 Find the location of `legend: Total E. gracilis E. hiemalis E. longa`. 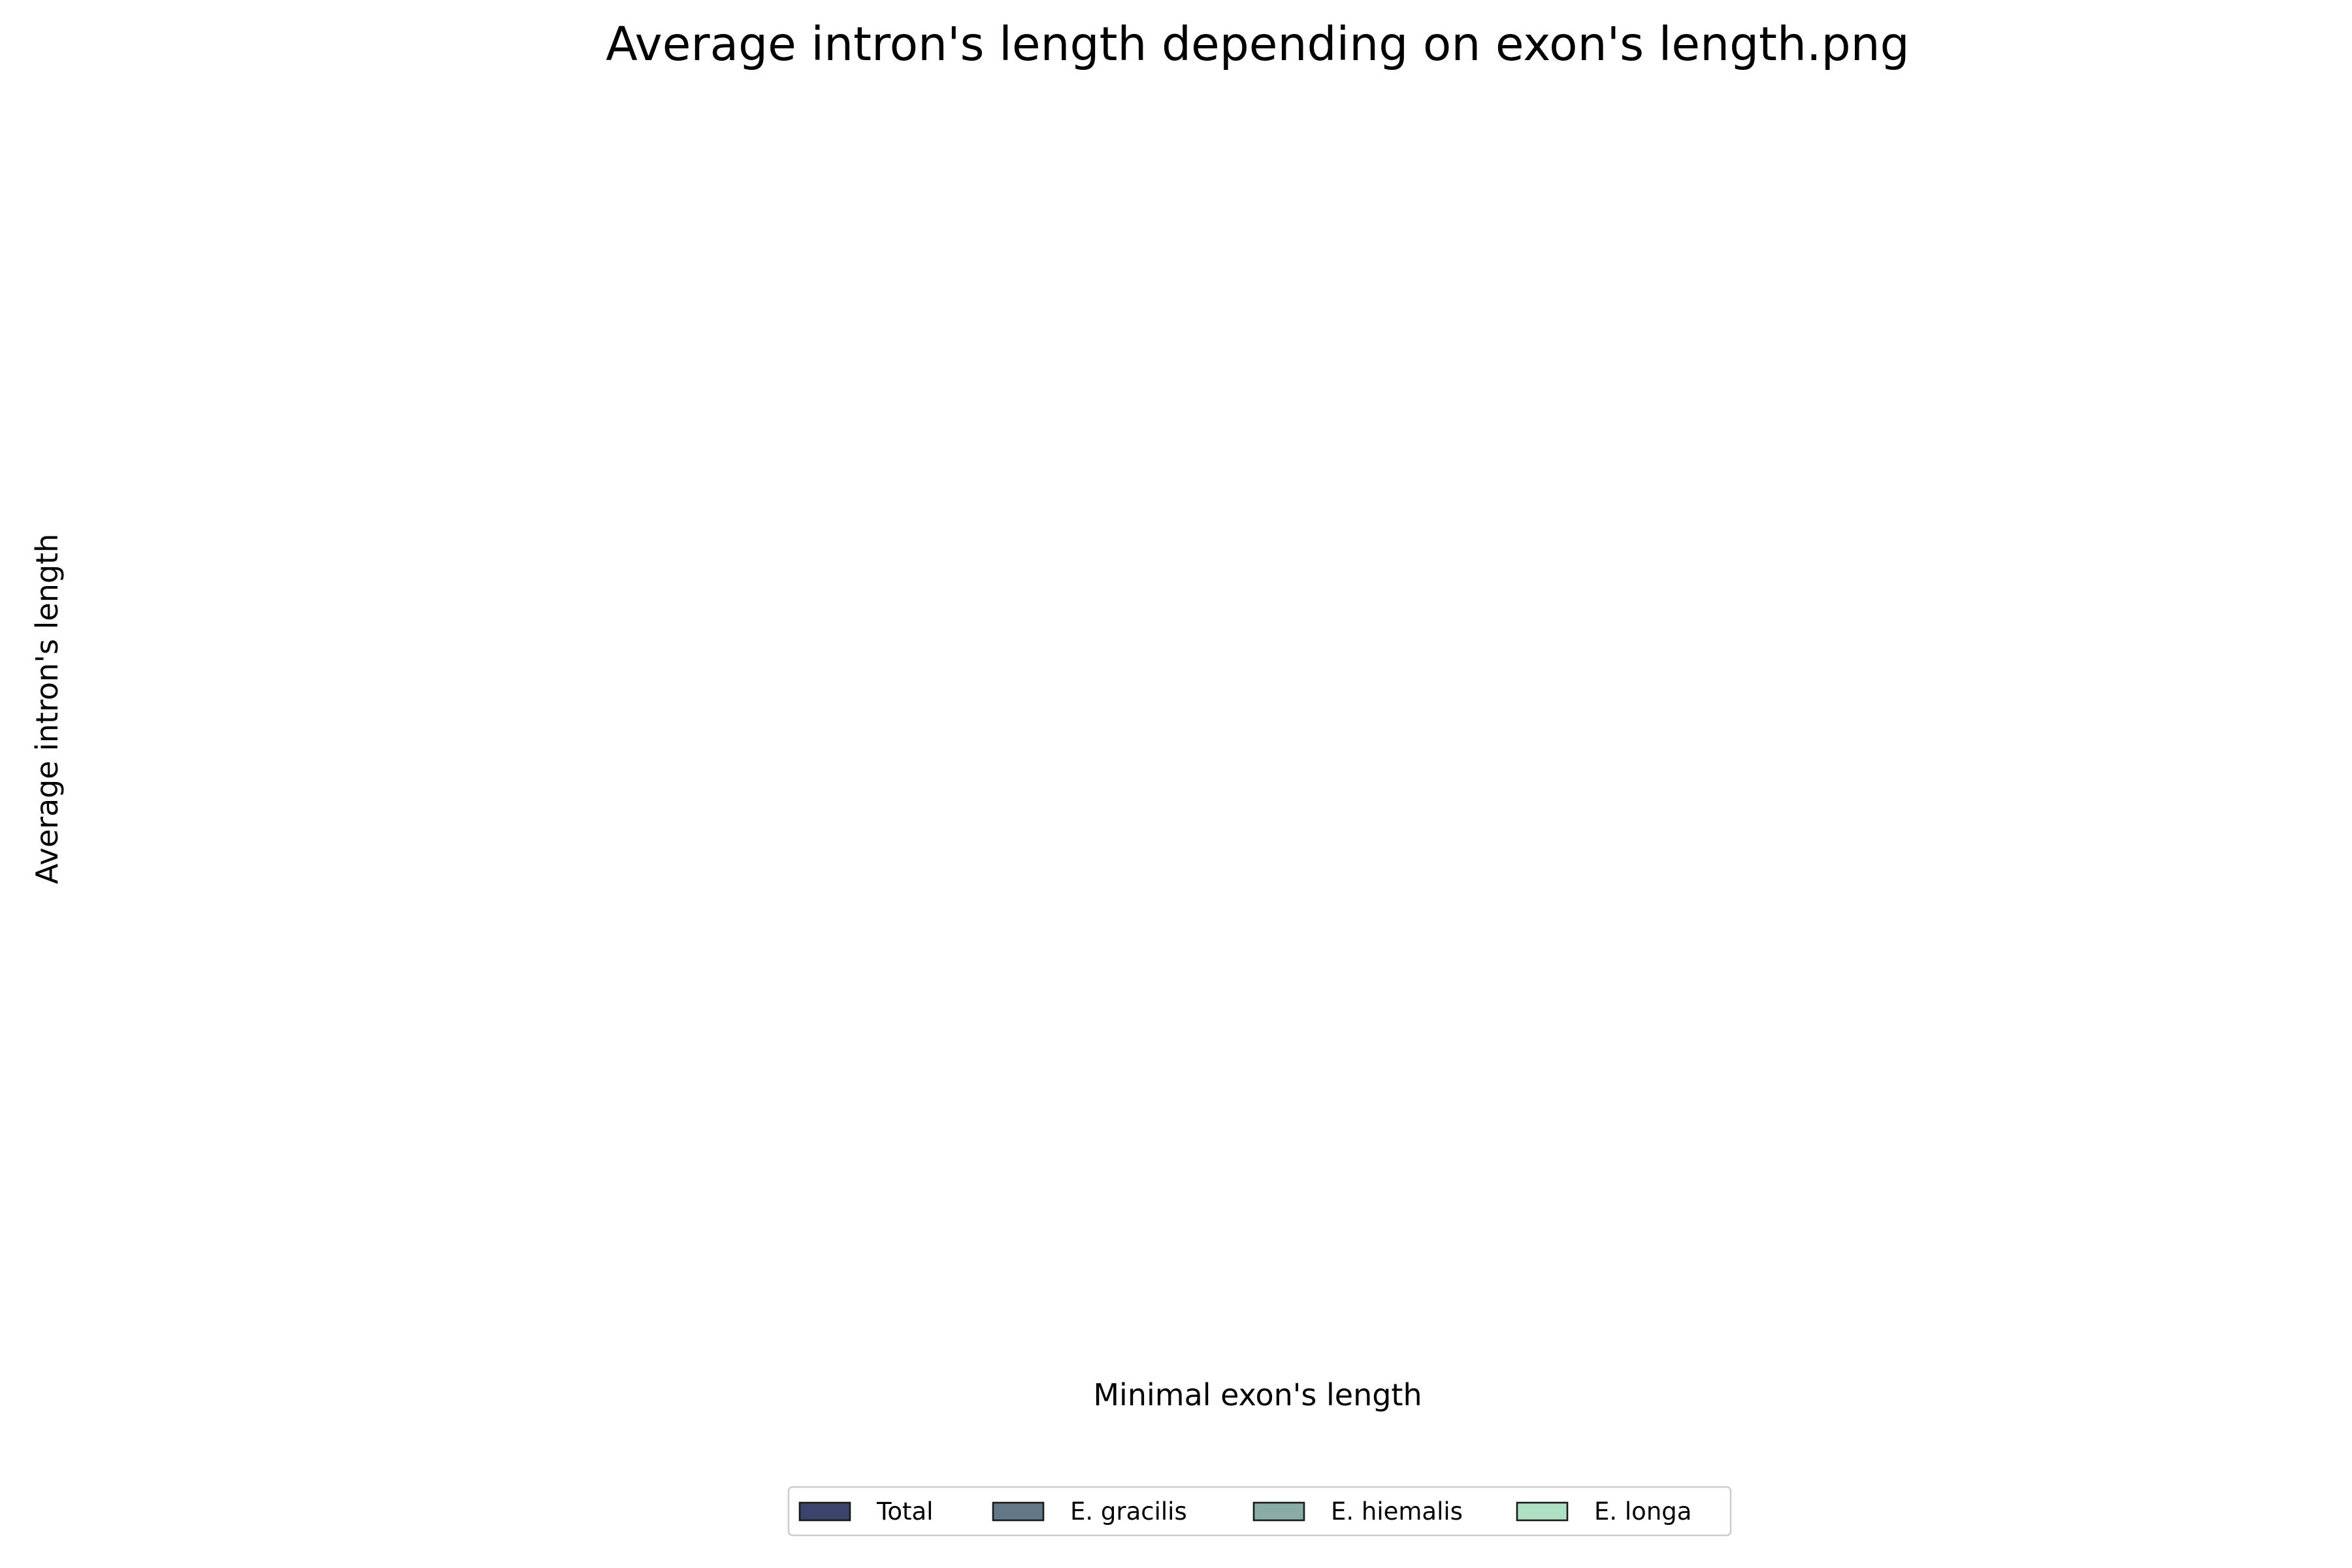

legend: Total E. gracilis E. hiemalis E. longa is located at coordinates (1259, 1511).